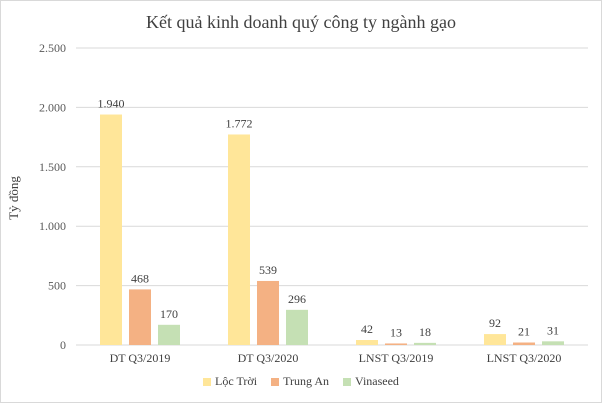 This screenshot has height=403, width=602. What do you see at coordinates (495, 323) in the screenshot?
I see `data-label: 92` at bounding box center [495, 323].